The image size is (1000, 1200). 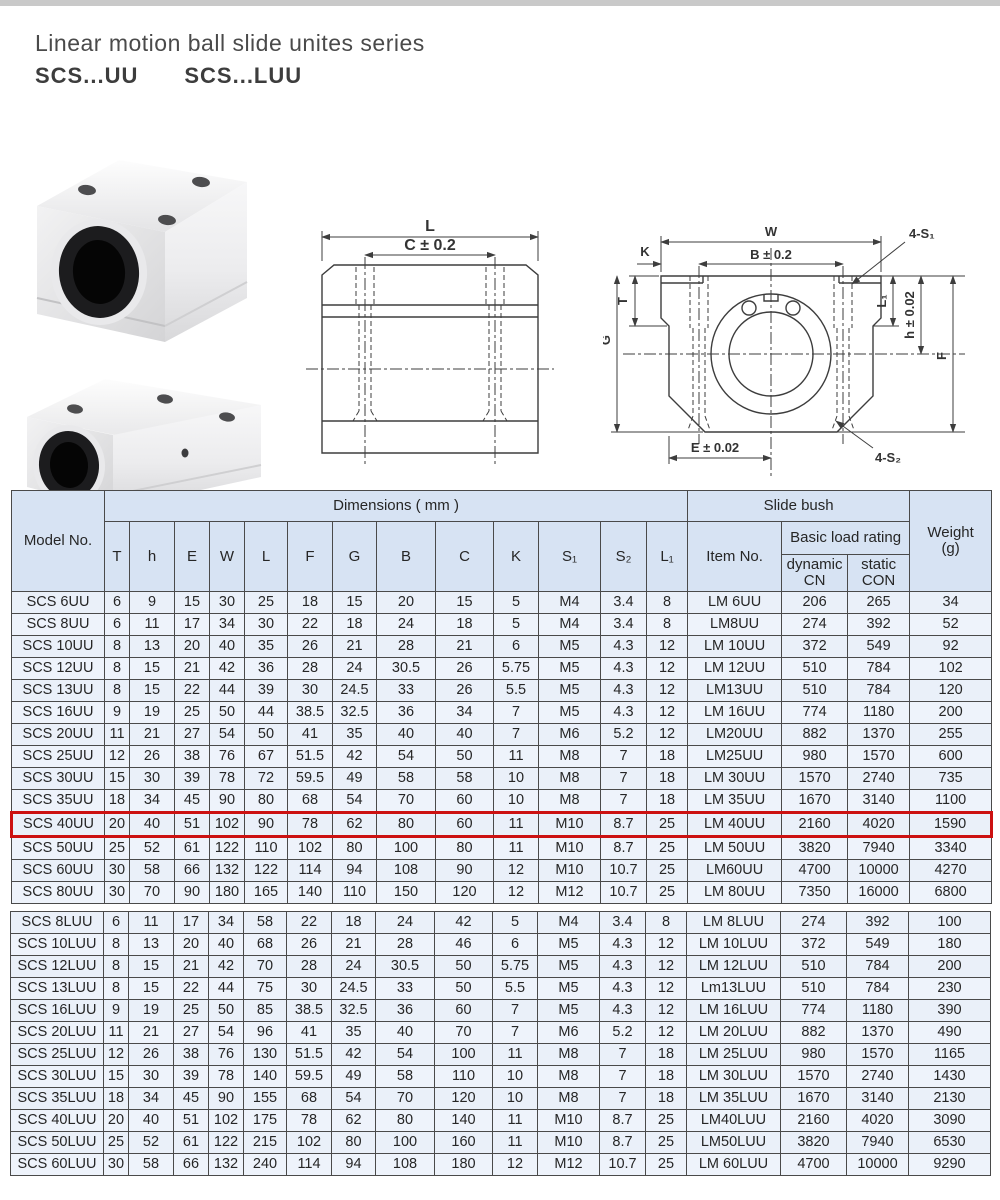 I want to click on item-no-cell: LM25UU, so click(x=735, y=756).